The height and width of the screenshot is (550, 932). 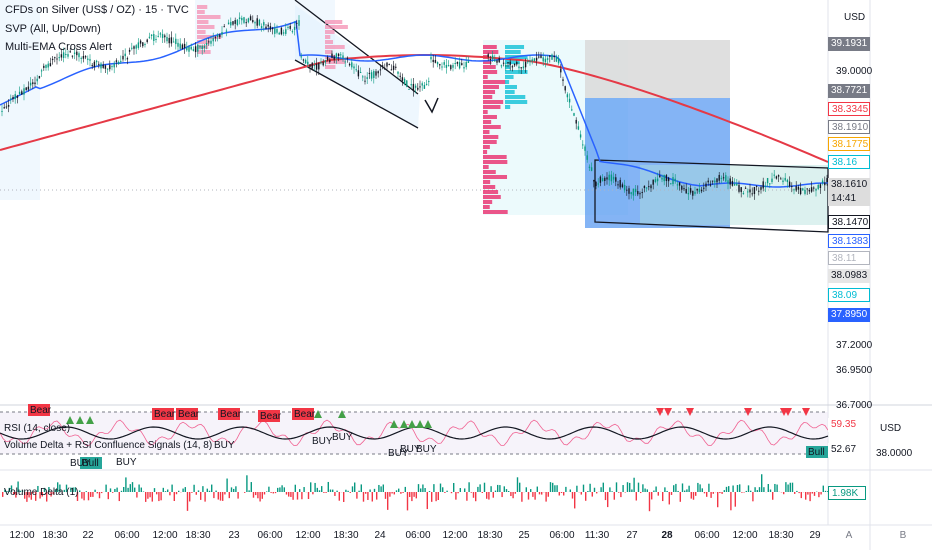 What do you see at coordinates (346, 535) in the screenshot?
I see `time-axis-label: 18:30` at bounding box center [346, 535].